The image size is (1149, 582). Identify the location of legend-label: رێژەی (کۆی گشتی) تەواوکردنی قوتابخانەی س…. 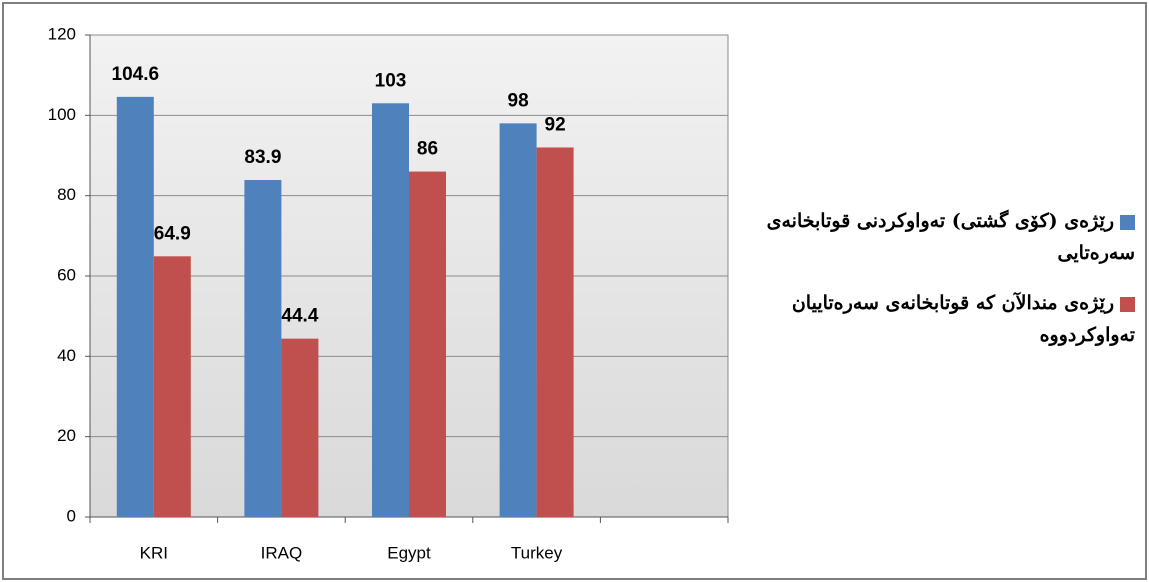
(950, 237).